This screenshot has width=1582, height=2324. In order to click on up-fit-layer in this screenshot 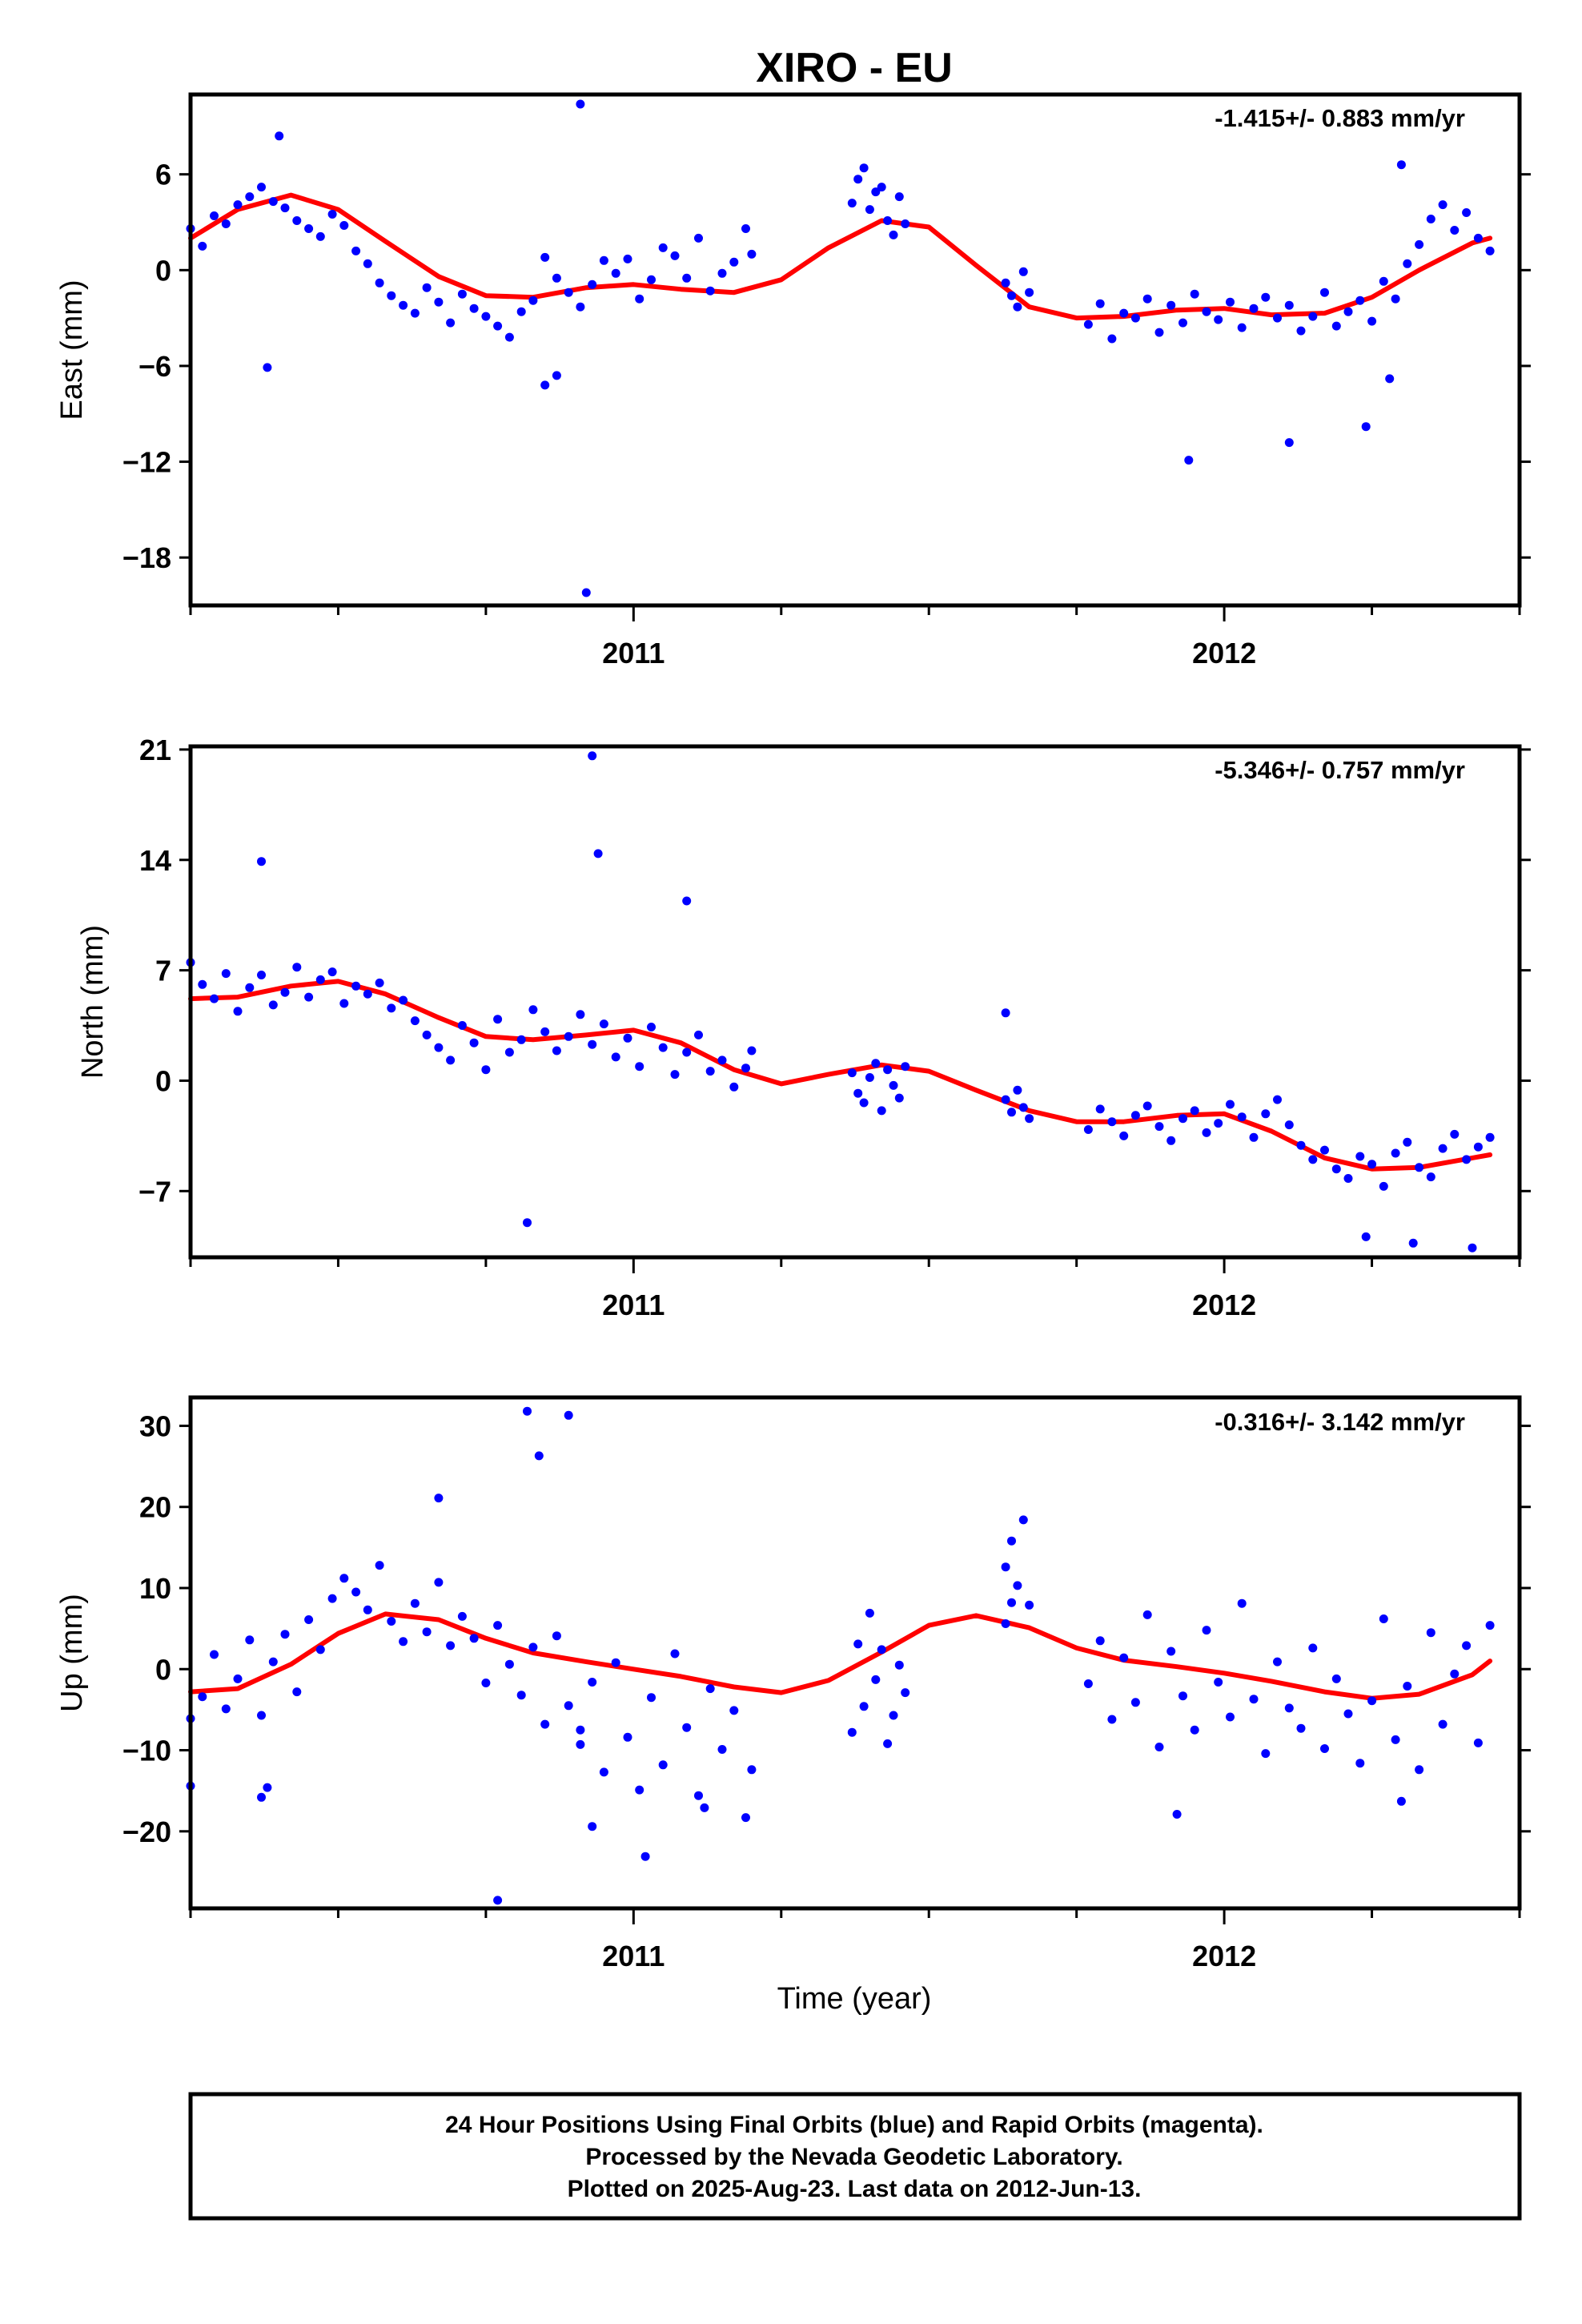, I will do `click(841, 1656)`.